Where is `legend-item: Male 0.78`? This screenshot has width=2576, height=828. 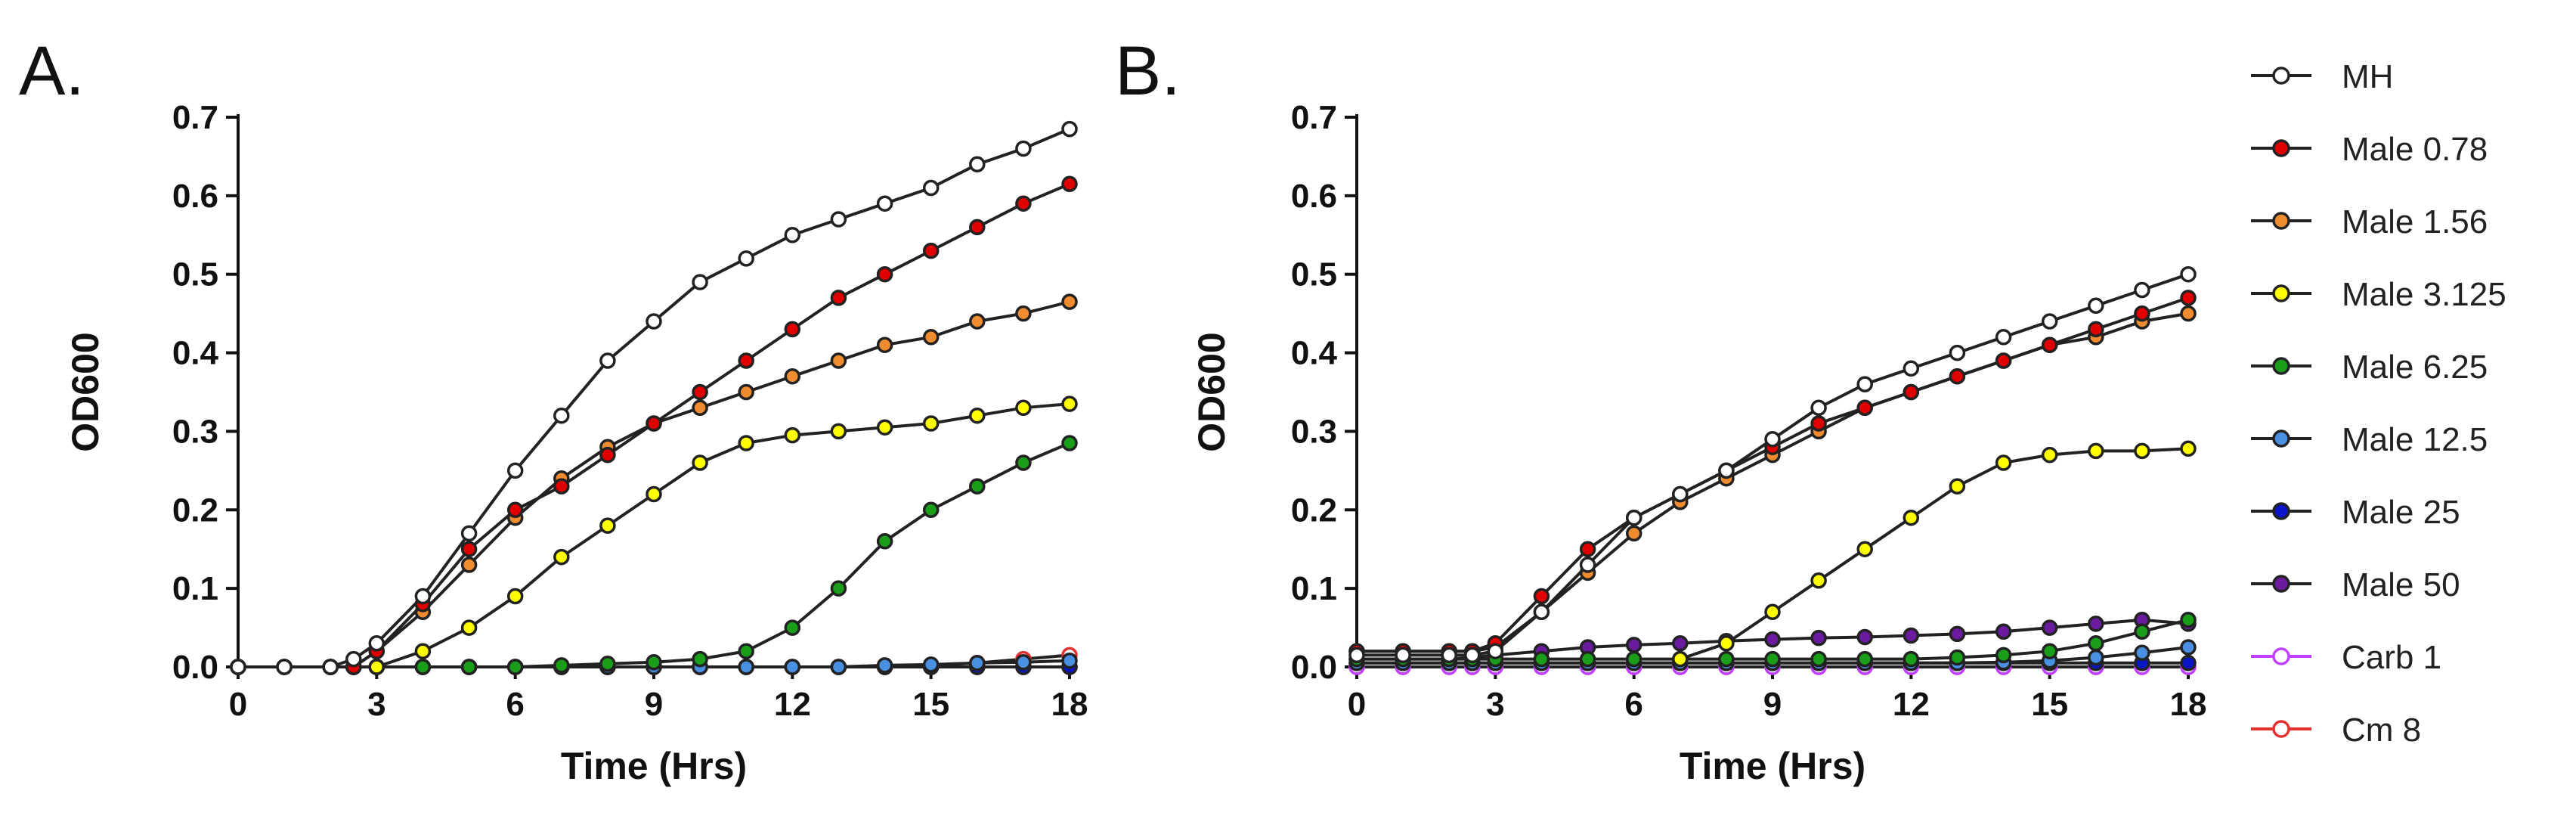
legend-item: Male 0.78 is located at coordinates (2369, 149).